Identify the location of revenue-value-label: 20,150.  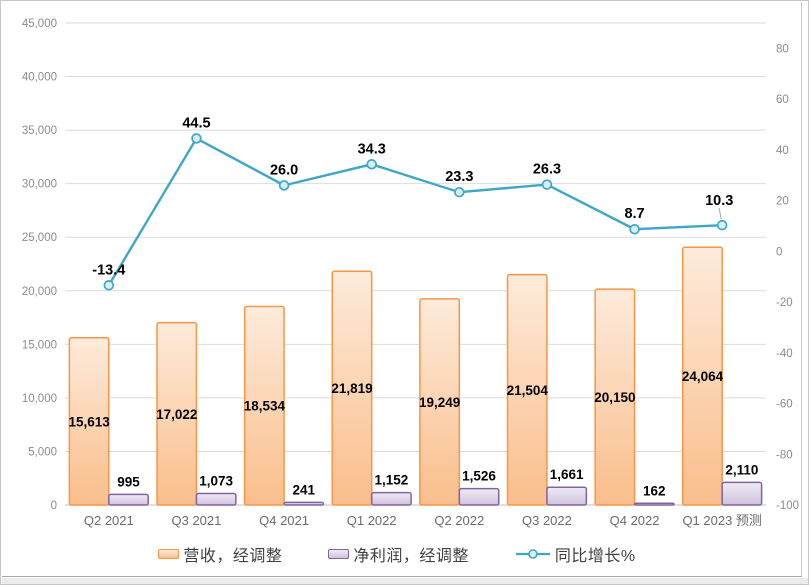
(614, 397).